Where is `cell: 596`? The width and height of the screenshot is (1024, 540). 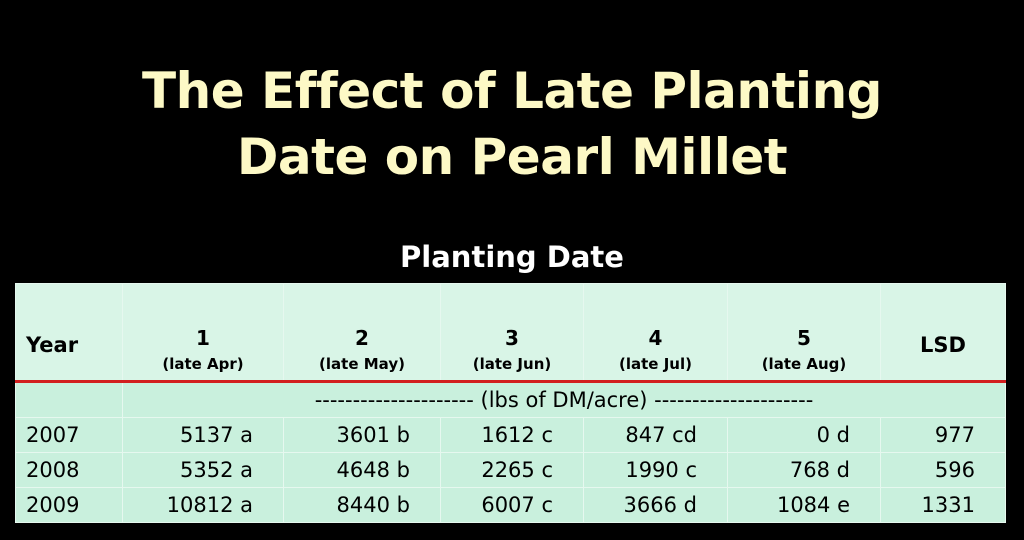
cell: 596 is located at coordinates (943, 470).